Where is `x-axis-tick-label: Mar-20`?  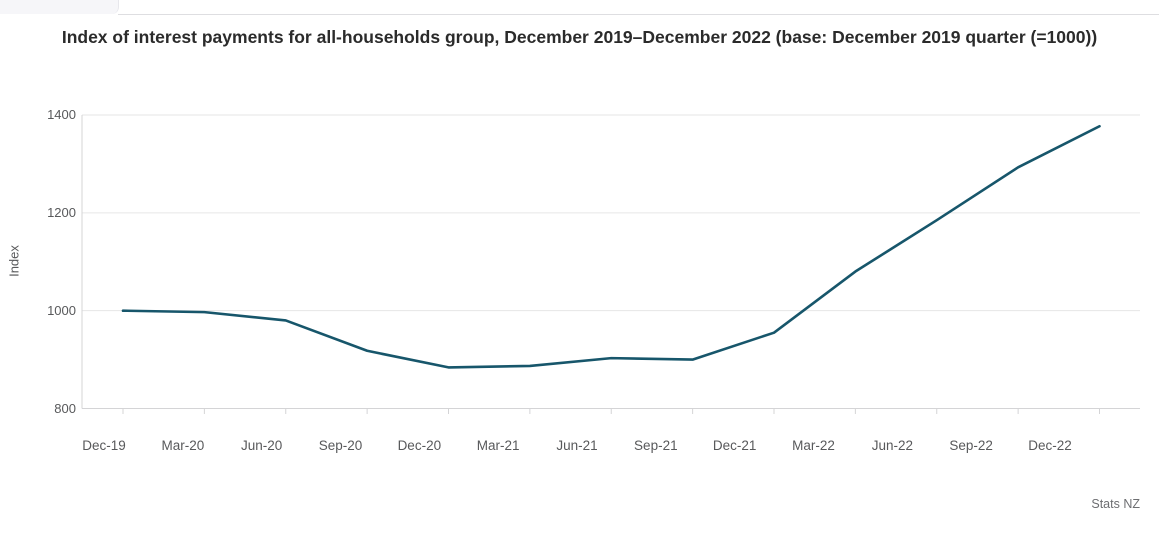 x-axis-tick-label: Mar-20 is located at coordinates (183, 445).